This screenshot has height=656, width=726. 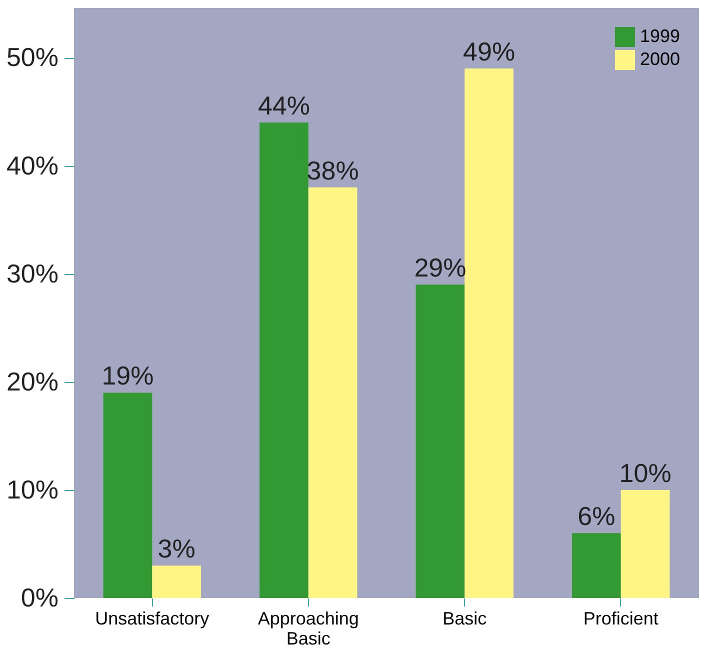 I want to click on data-label: 3%, so click(x=177, y=549).